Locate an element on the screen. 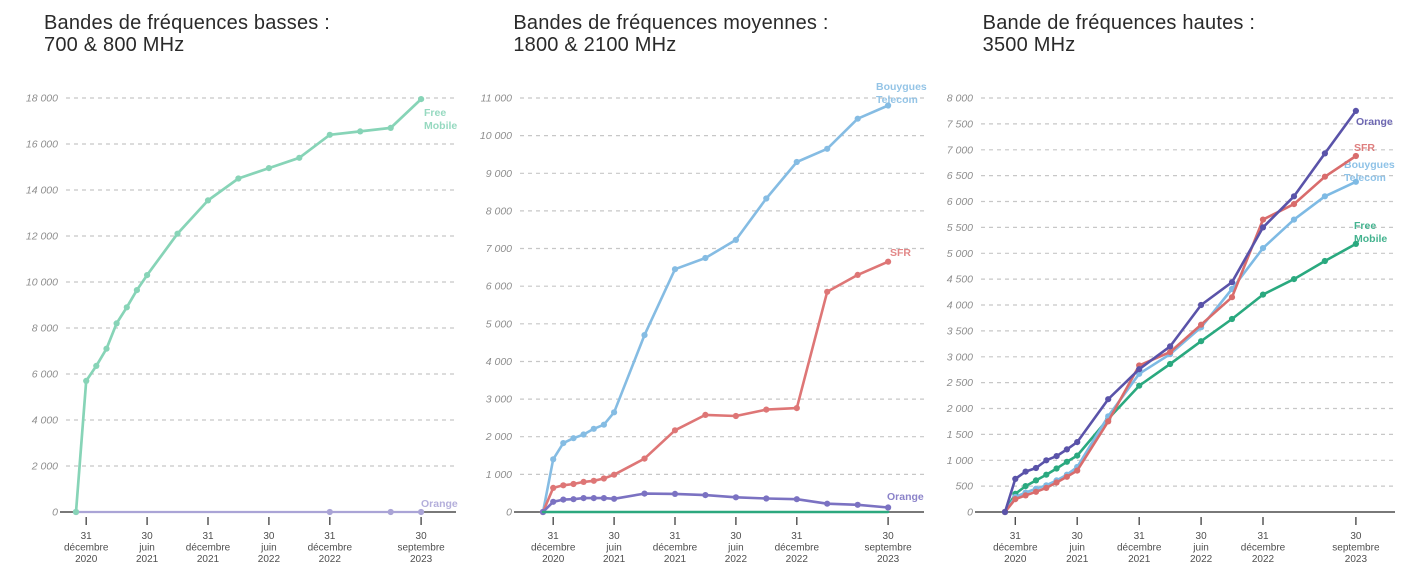 The height and width of the screenshot is (580, 1408). x-tick-label: 2023 is located at coordinates (421, 559).